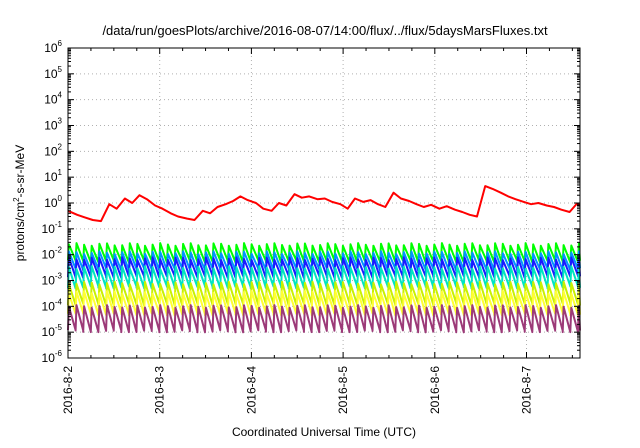 The image size is (640, 448). Describe the element at coordinates (53, 99) in the screenshot. I see `y-tick-label: 10⁴` at that location.